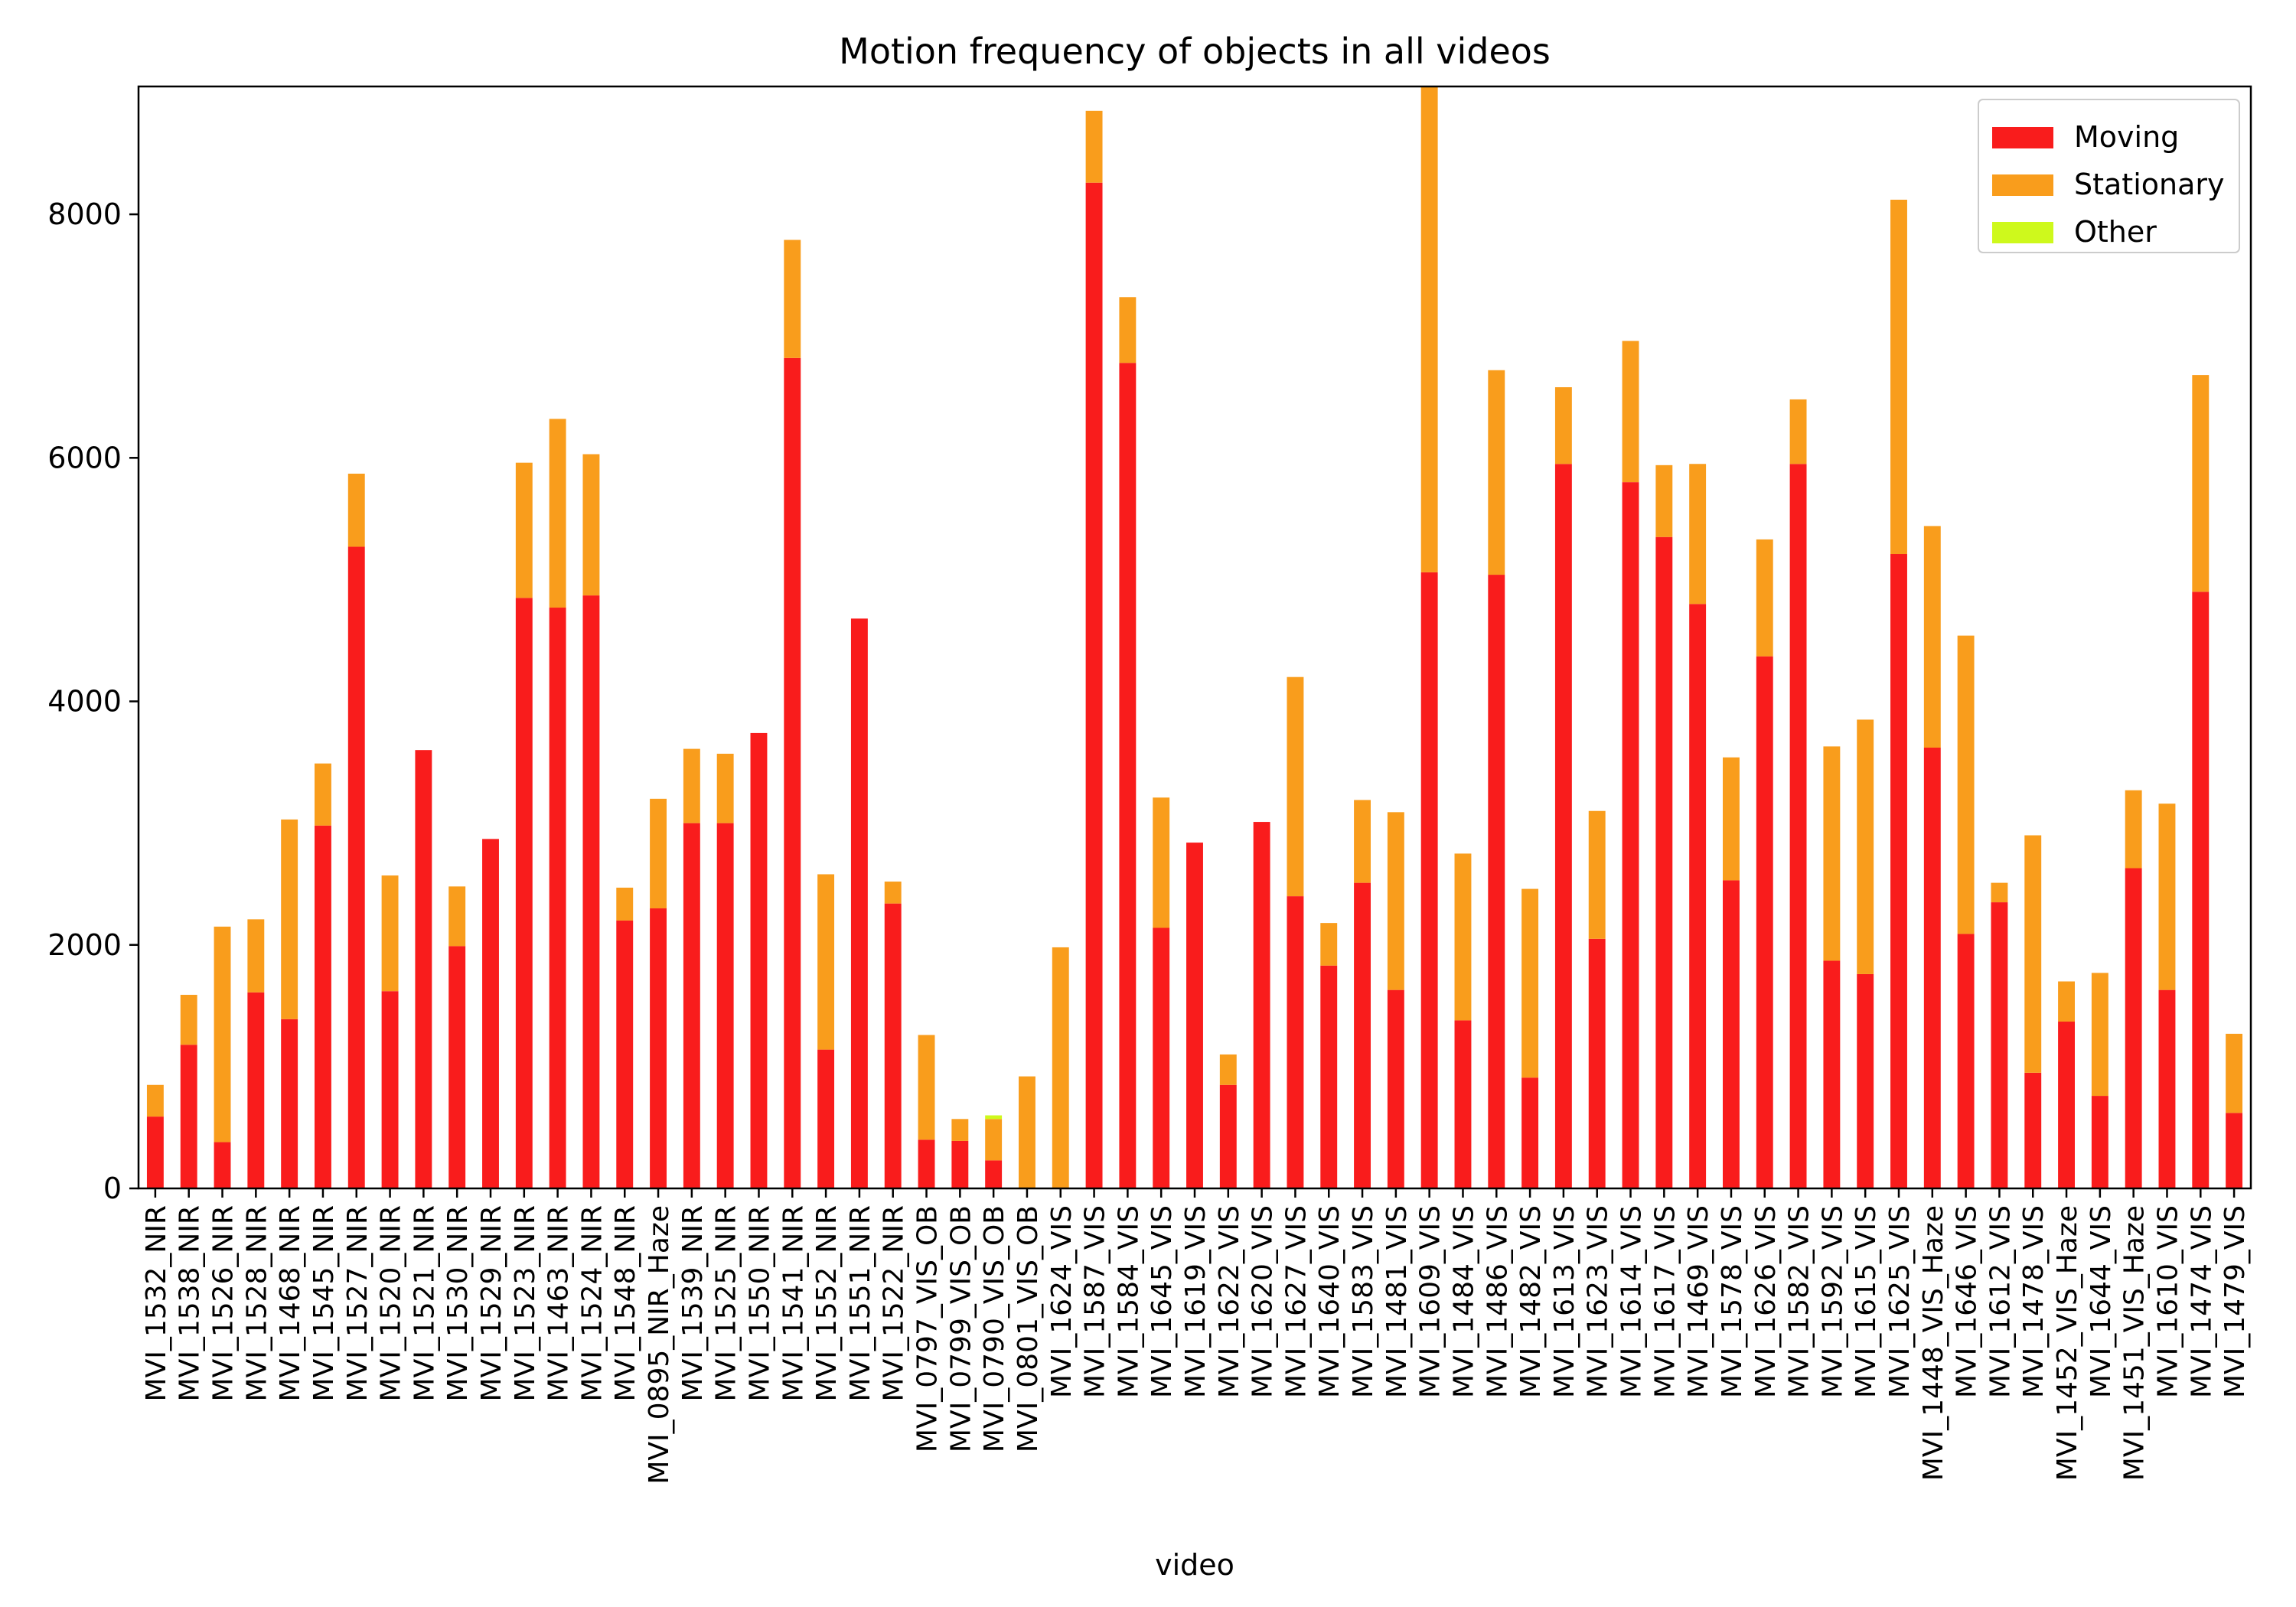  I want to click on y-tick-label: 8000, so click(84, 214).